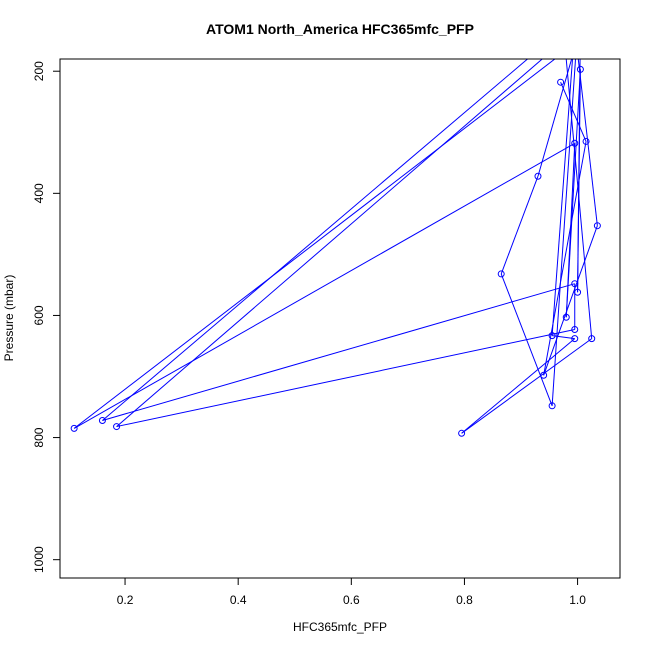 The height and width of the screenshot is (650, 650). I want to click on x-tick-label: 1.0, so click(577, 600).